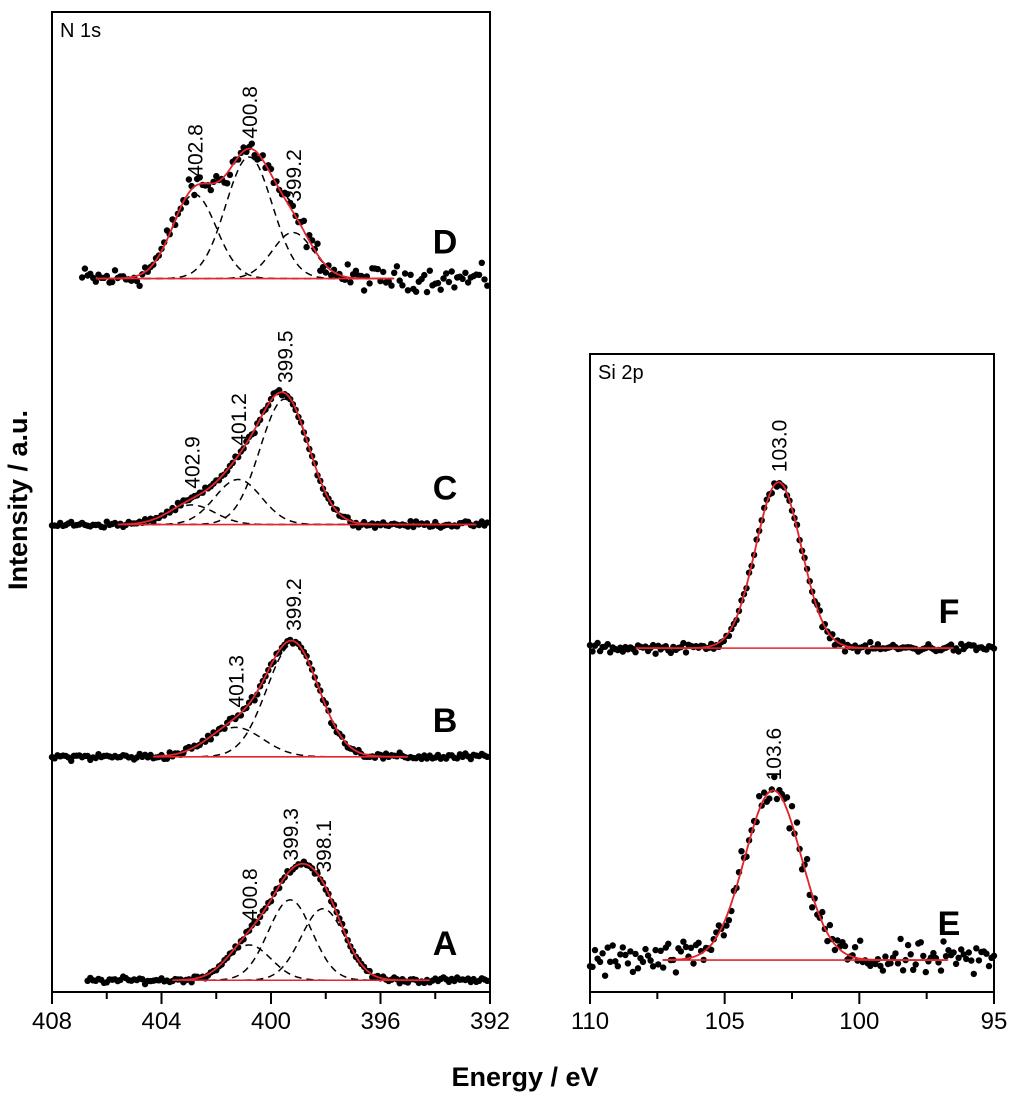 The width and height of the screenshot is (1018, 1094). What do you see at coordinates (286, 356) in the screenshot?
I see `peak-label: 399.5` at bounding box center [286, 356].